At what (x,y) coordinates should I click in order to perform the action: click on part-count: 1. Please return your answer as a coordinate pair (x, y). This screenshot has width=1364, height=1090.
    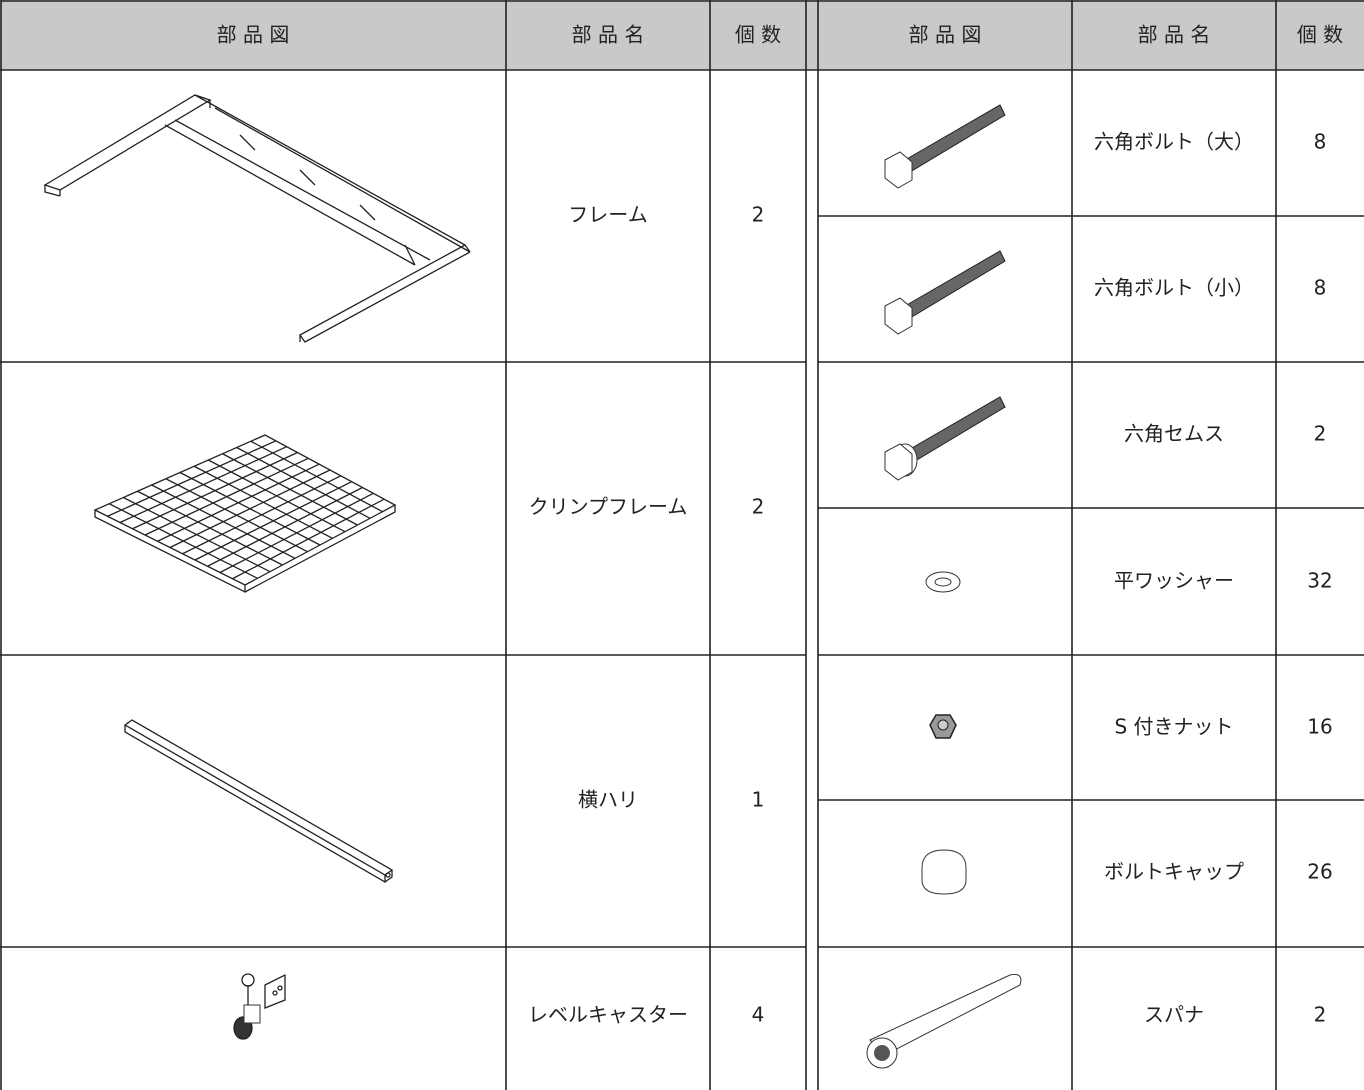
    Looking at the image, I should click on (758, 800).